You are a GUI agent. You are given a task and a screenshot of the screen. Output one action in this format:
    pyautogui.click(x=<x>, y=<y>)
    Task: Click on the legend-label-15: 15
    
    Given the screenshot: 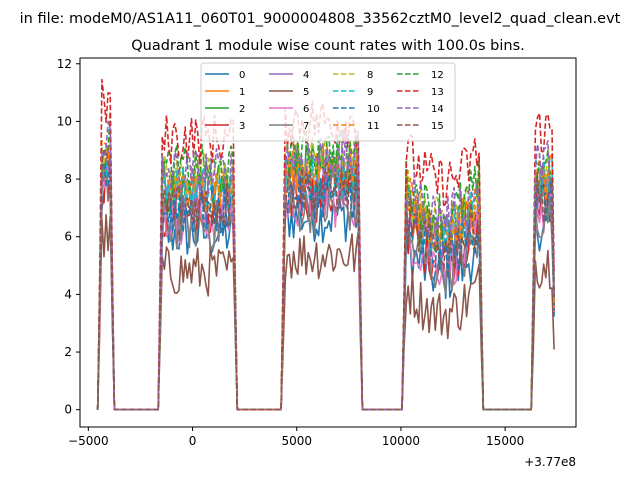 What is the action you would take?
    pyautogui.click(x=437, y=126)
    